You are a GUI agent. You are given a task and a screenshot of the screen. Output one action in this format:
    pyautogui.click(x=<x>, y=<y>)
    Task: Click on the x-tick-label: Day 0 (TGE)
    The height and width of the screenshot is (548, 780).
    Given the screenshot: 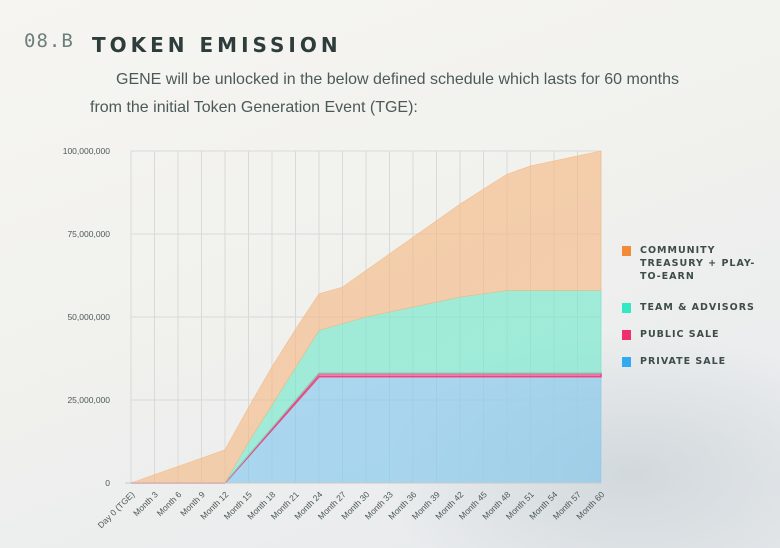 What is the action you would take?
    pyautogui.click(x=116, y=509)
    